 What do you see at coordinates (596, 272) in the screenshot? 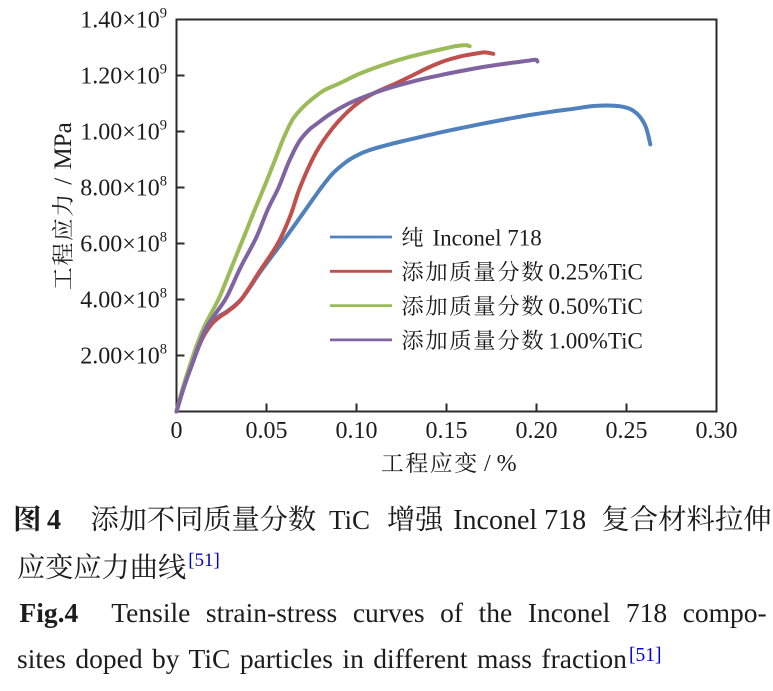
I see `svg-text: 0.25%TiC` at bounding box center [596, 272].